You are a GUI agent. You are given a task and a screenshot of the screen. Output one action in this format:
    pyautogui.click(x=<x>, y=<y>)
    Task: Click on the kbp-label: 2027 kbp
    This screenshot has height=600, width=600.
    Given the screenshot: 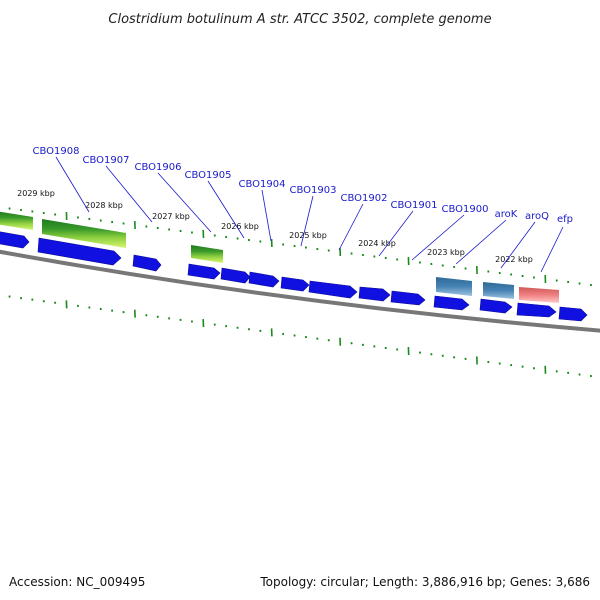 What is the action you would take?
    pyautogui.click(x=171, y=216)
    